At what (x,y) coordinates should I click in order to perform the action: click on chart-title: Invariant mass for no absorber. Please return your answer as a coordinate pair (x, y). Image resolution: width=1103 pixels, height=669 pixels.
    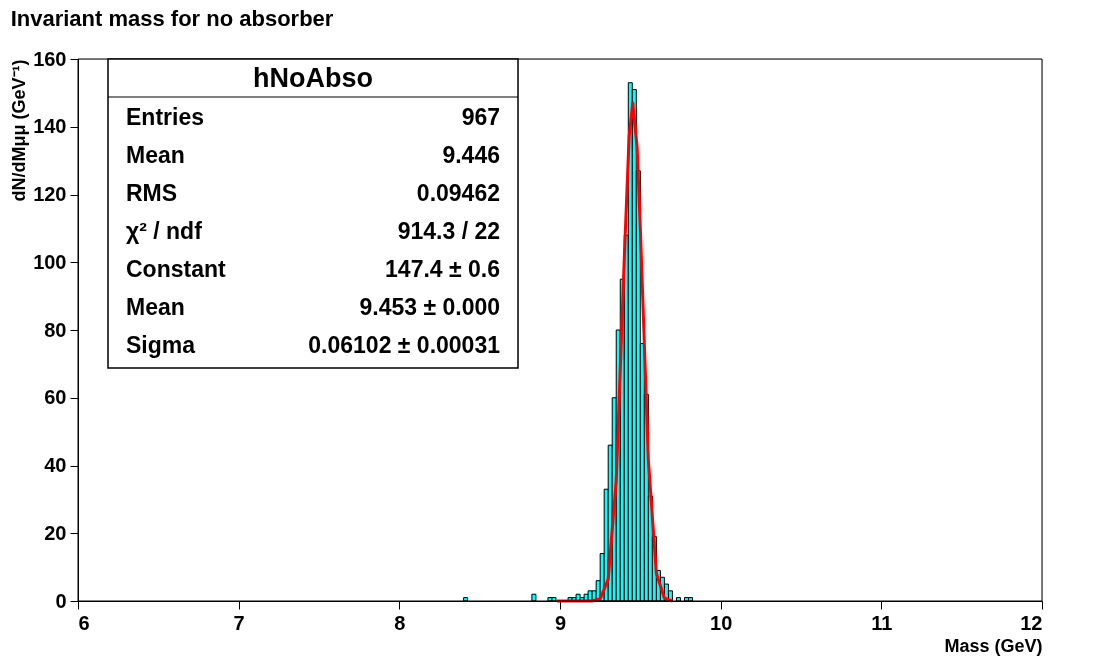
    Looking at the image, I should click on (172, 18).